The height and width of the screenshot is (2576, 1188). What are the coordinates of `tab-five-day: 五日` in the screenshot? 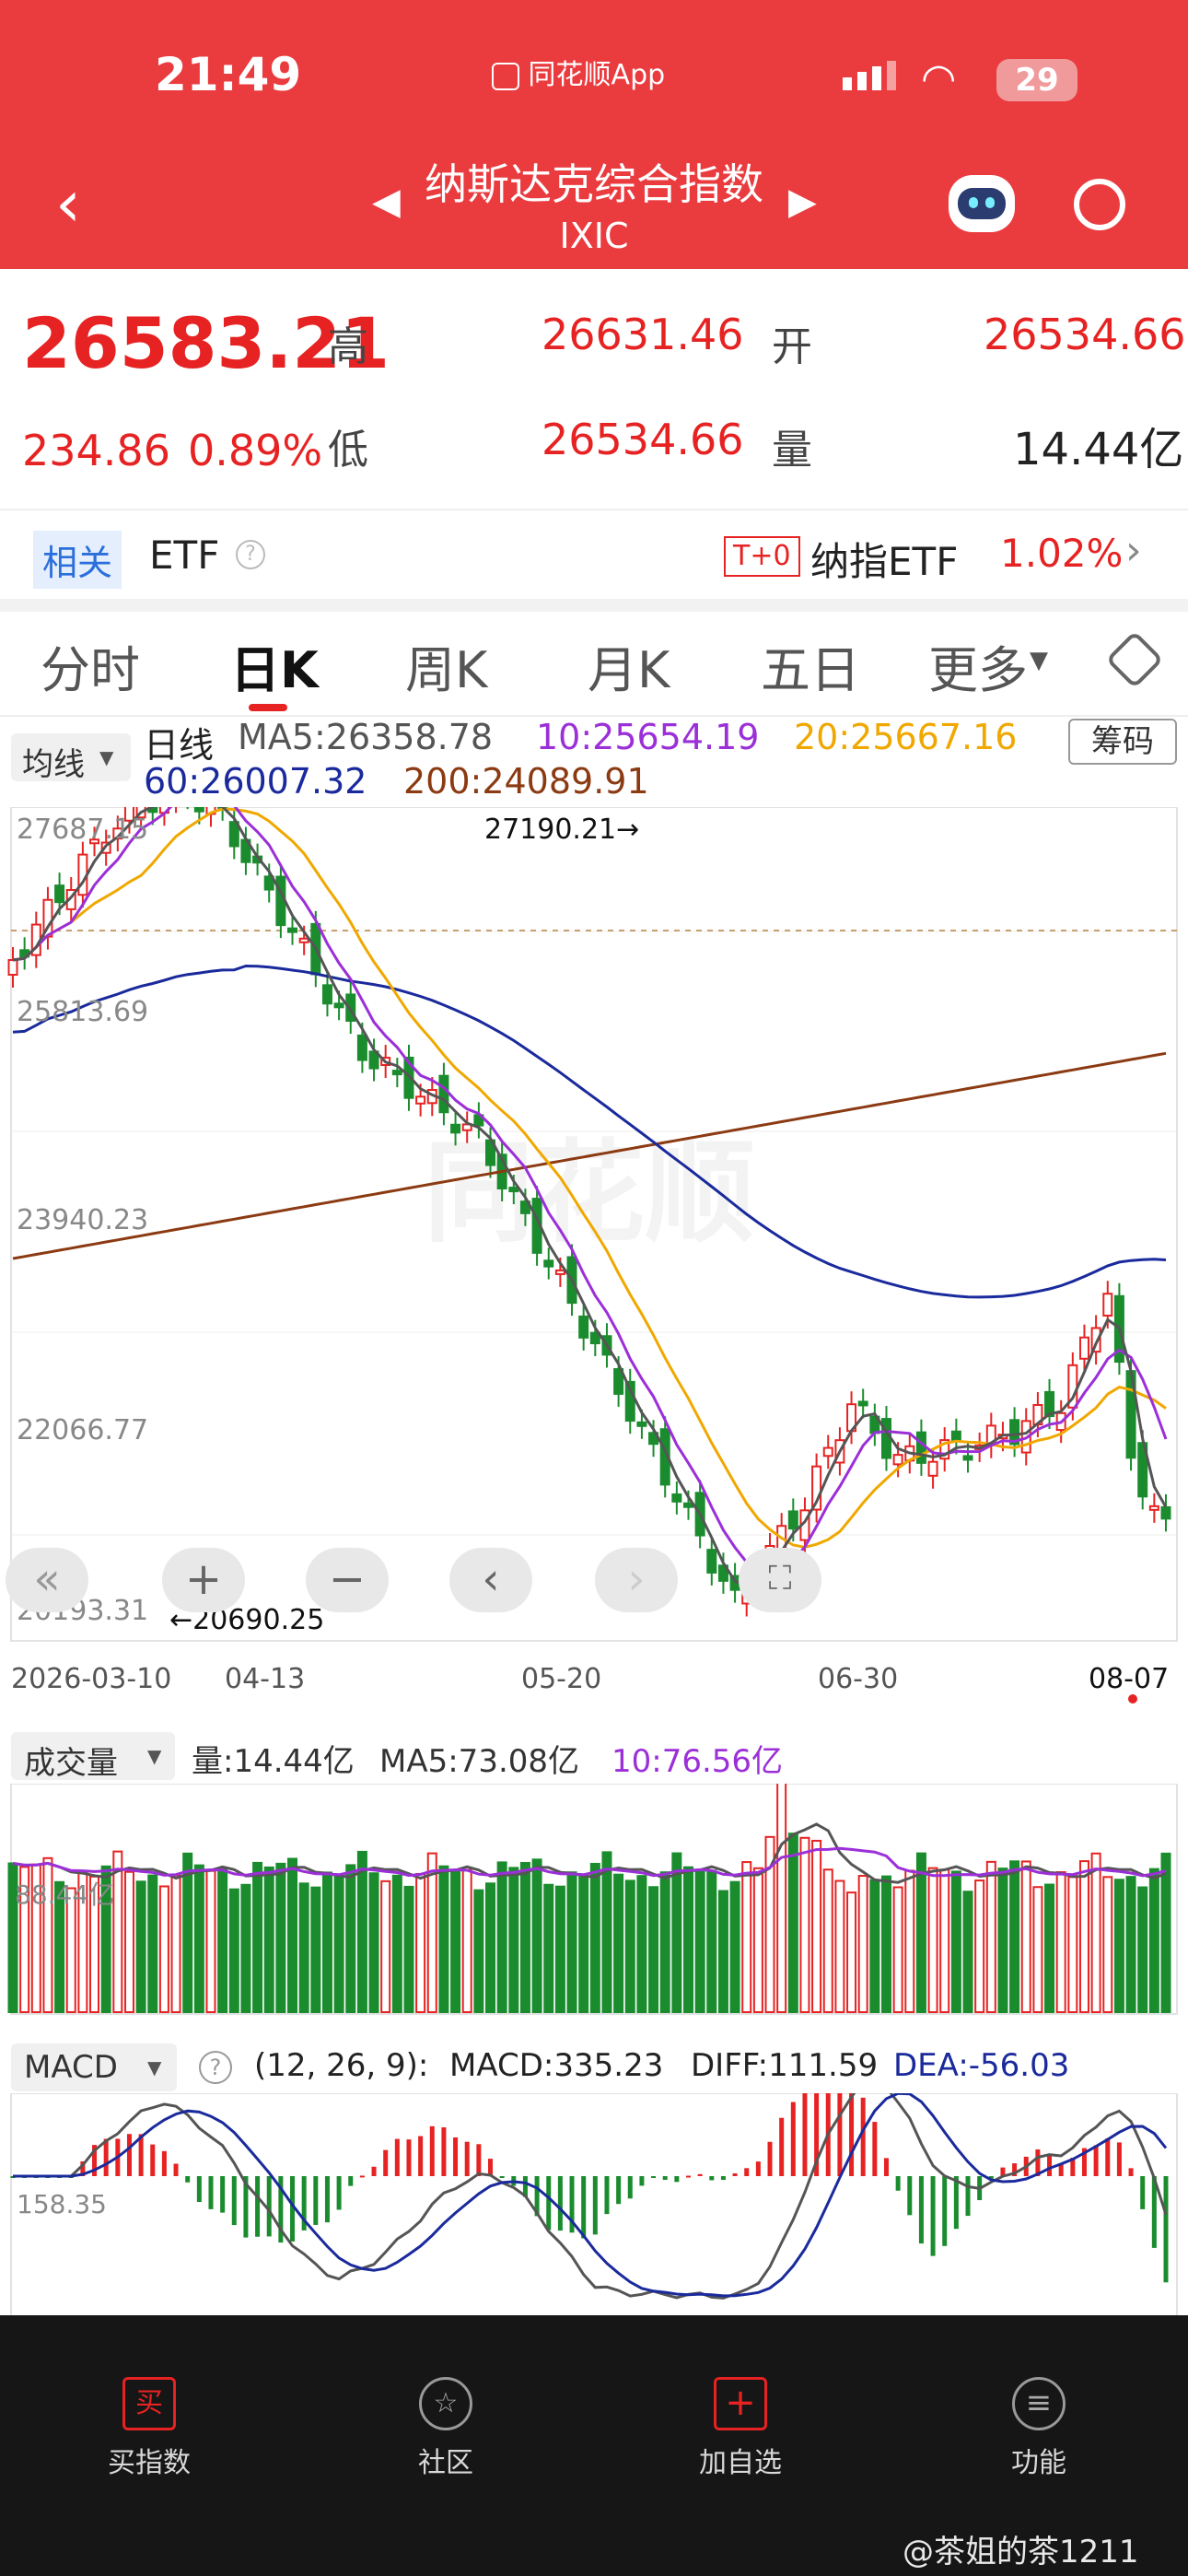 It's located at (810, 670).